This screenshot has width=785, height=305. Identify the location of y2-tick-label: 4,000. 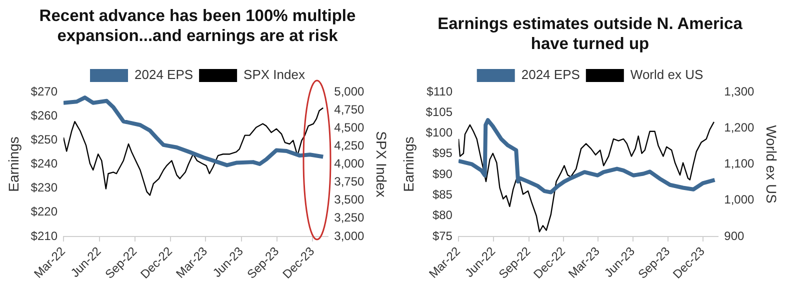
(349, 163).